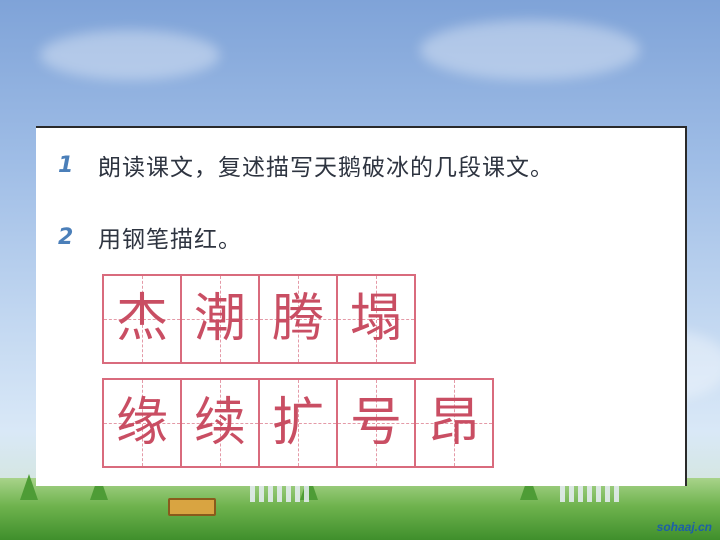 The image size is (720, 540). I want to click on watermark: sohaaj.cn, so click(684, 527).